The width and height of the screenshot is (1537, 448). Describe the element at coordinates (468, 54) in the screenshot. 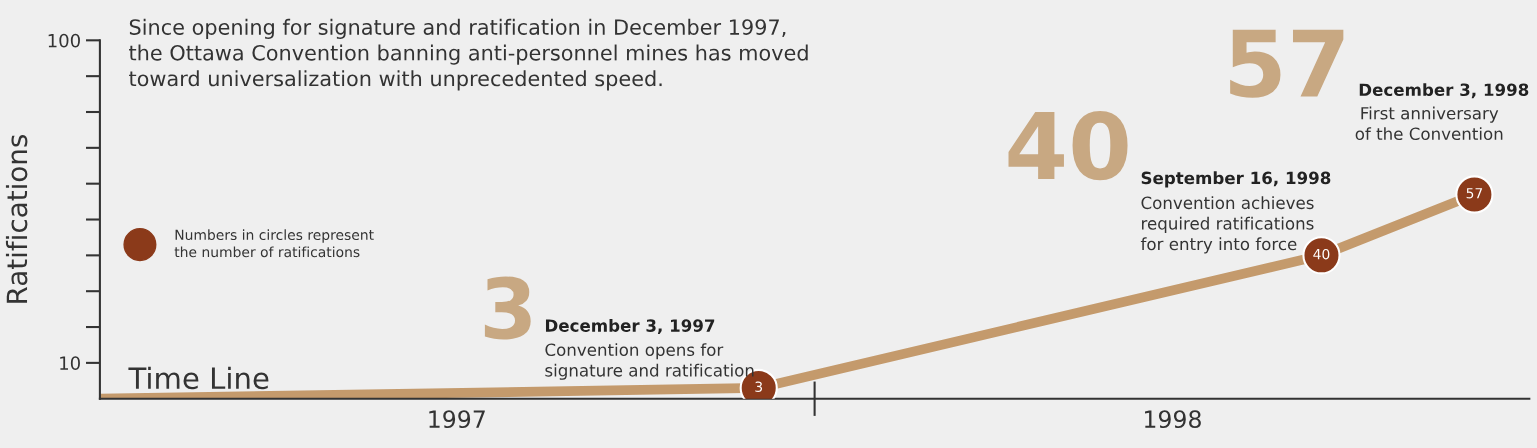

I see `annotation: Since opening for signature and ratification in December 1997, the Ottawa Convention banning anti-personnel mines has moved toward universalization with unprecedented speed.` at that location.